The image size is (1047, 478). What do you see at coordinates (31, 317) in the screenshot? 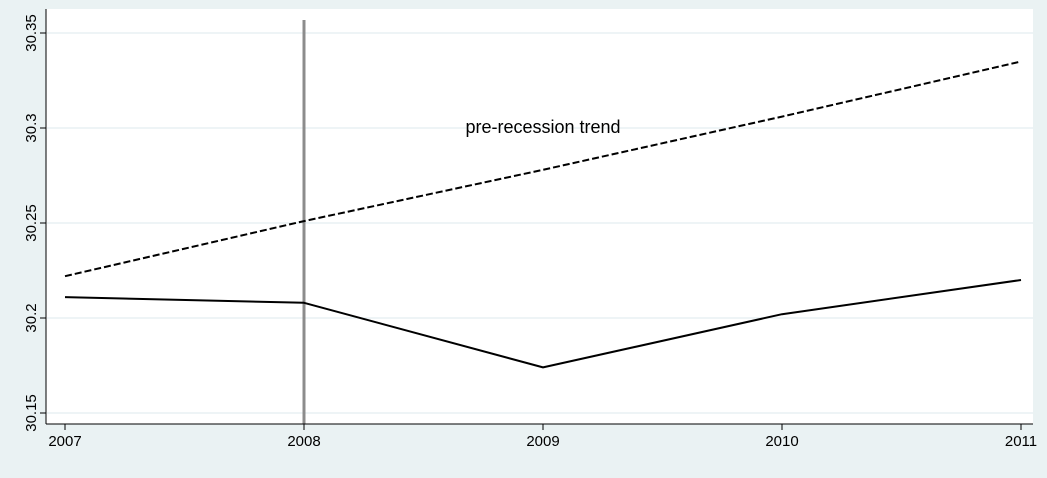
I see `y-tick-label: 30.2` at bounding box center [31, 317].